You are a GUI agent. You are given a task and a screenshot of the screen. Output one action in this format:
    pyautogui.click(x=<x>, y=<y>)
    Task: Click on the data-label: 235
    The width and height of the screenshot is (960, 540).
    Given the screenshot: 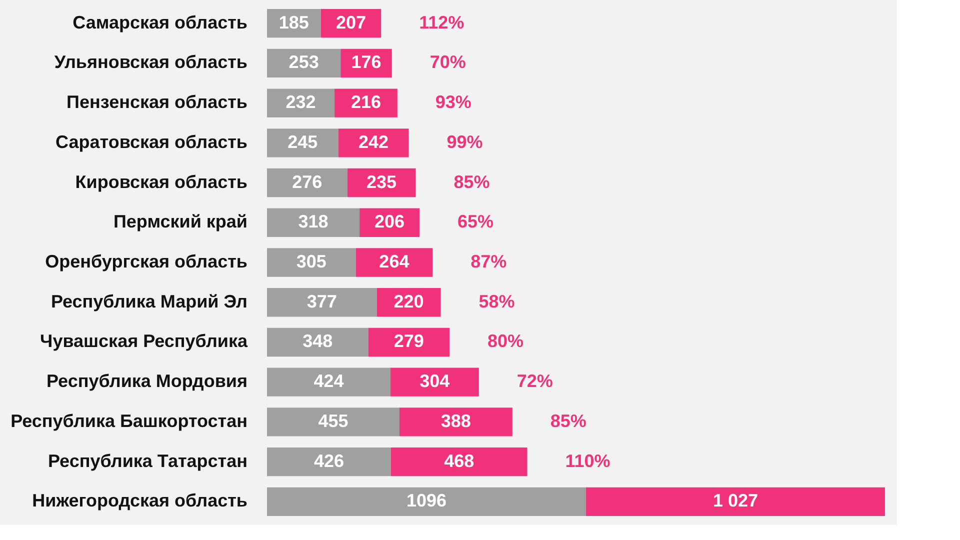 What is the action you would take?
    pyautogui.click(x=381, y=182)
    